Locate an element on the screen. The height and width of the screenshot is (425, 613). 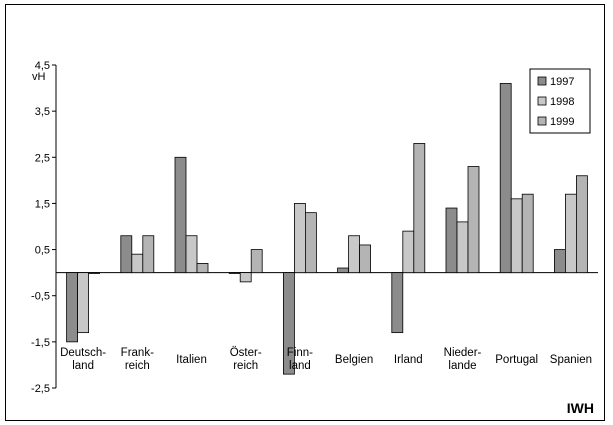
category-label-line: Portugal is located at coordinates (516, 360).